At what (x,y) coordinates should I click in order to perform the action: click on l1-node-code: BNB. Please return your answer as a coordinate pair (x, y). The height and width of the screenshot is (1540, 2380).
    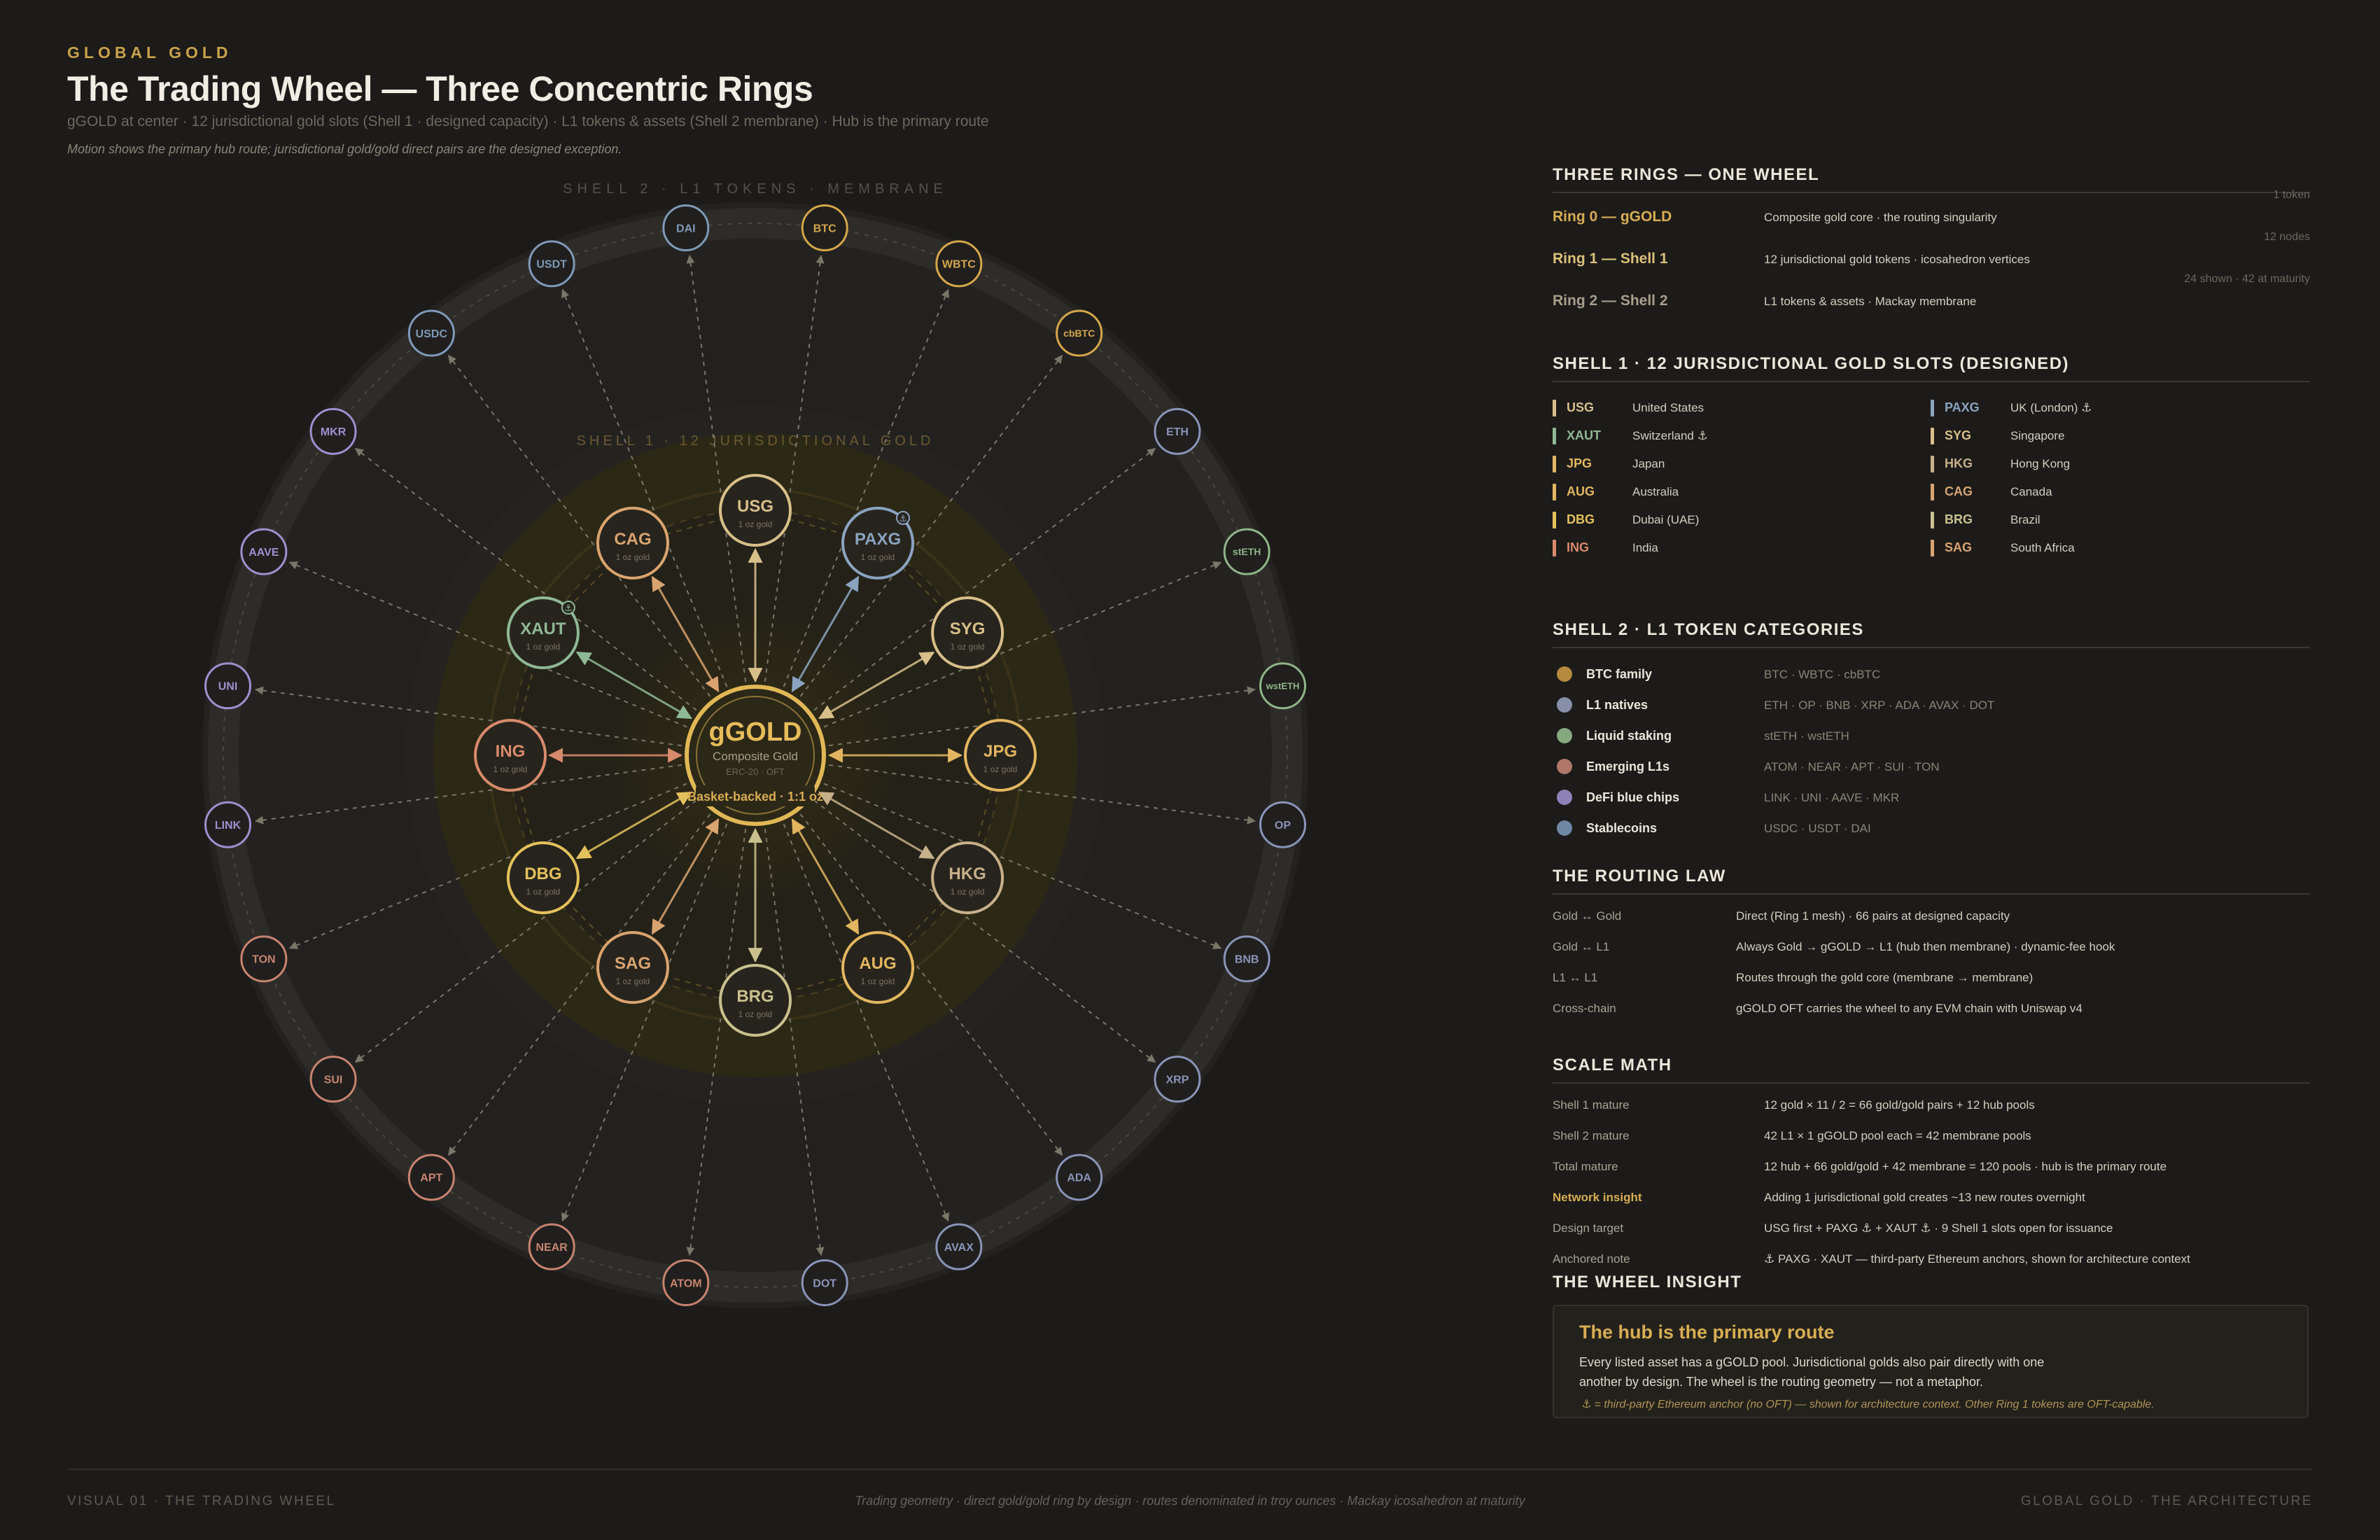
    Looking at the image, I should click on (1247, 960).